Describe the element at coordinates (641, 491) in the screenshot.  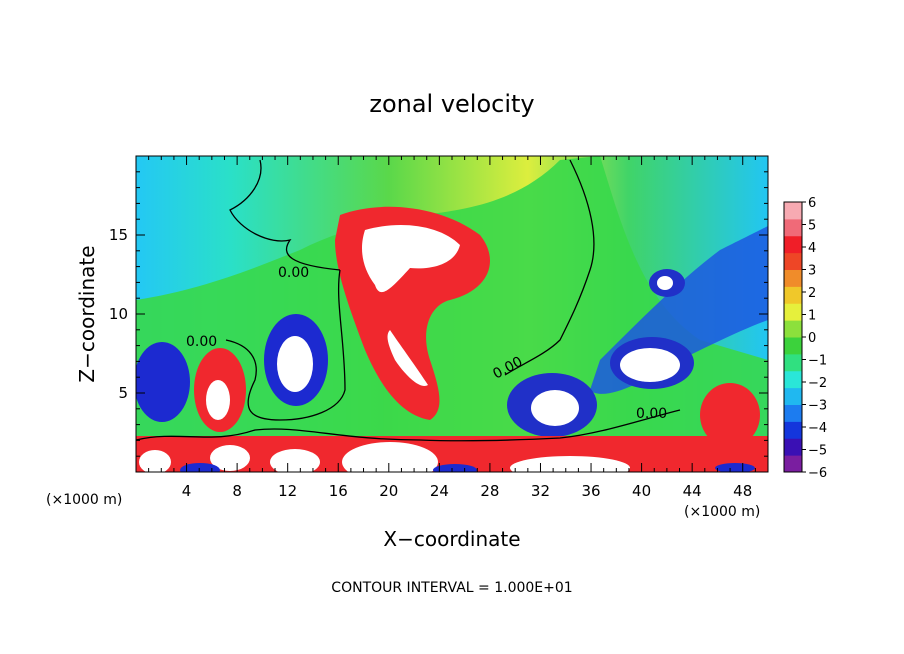
I see `x-tick-label: 40` at that location.